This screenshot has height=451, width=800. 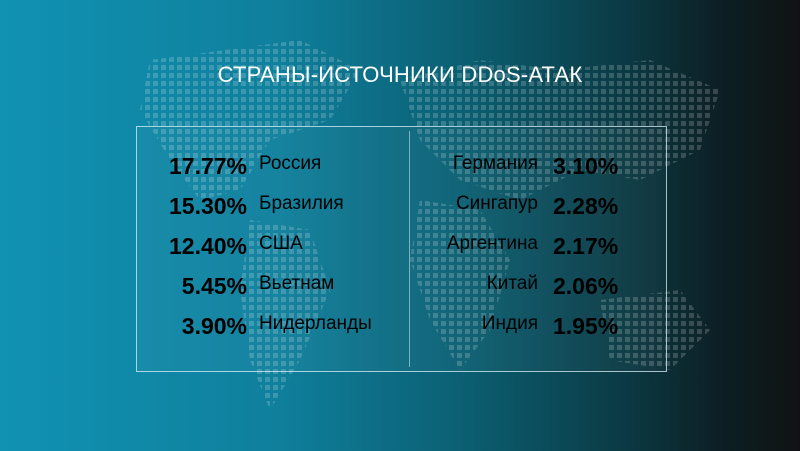 What do you see at coordinates (400, 74) in the screenshot?
I see `page-title: СТРАНЫ-ИСТОЧНИКИ DDoS-АТАК` at bounding box center [400, 74].